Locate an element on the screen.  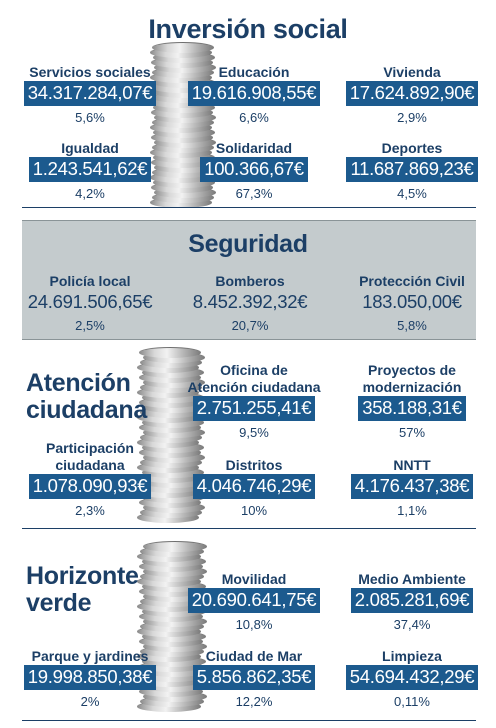
item-label: Solidaridad is located at coordinates (254, 148).